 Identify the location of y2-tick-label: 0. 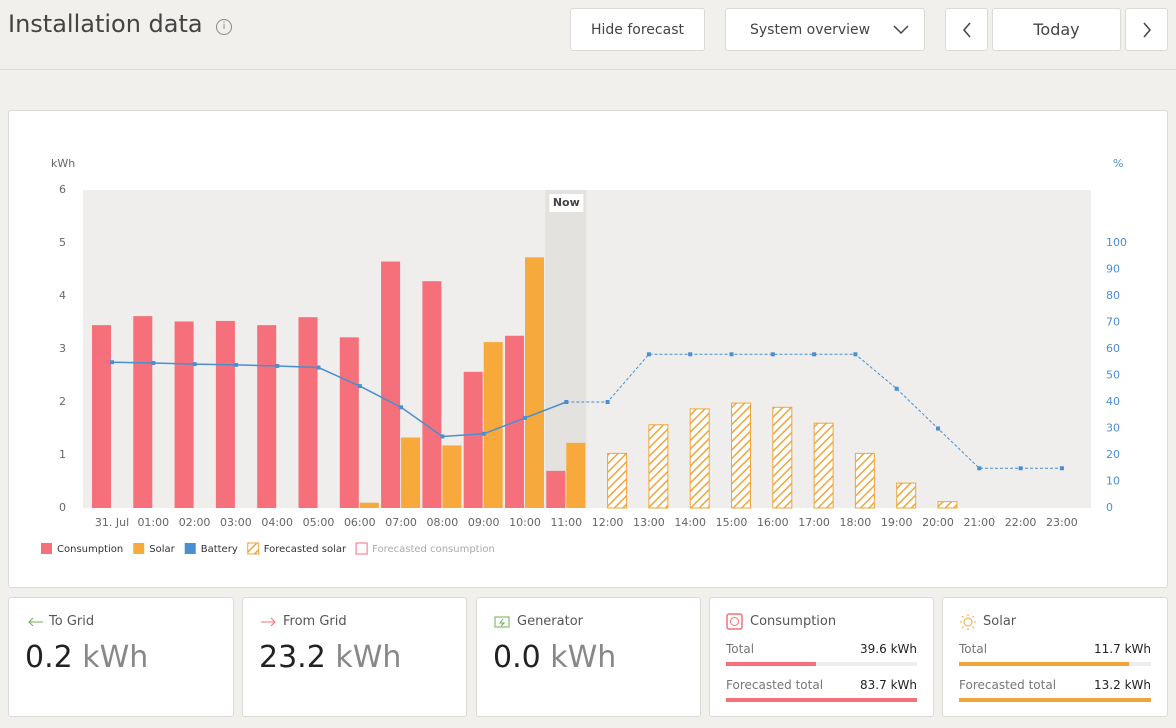
(1109, 507).